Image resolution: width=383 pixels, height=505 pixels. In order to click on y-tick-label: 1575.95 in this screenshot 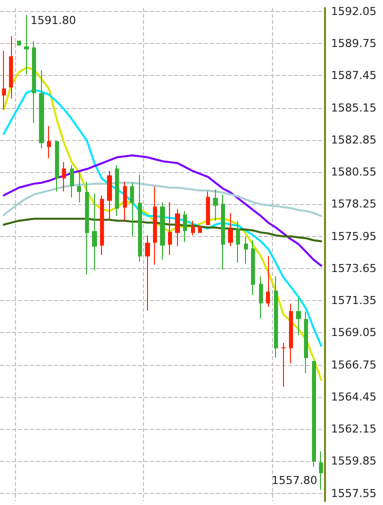, I will do `click(353, 236)`.